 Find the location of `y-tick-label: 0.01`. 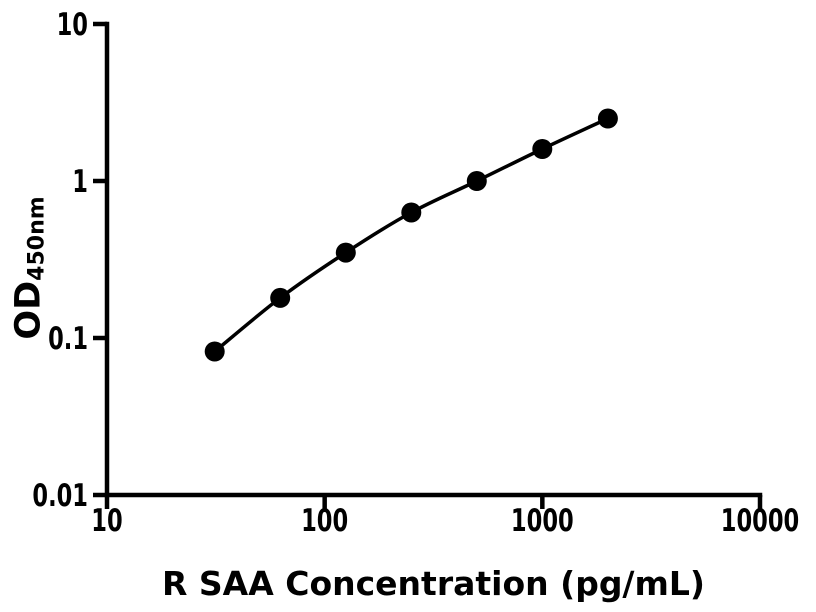

y-tick-label: 0.01 is located at coordinates (60, 496).